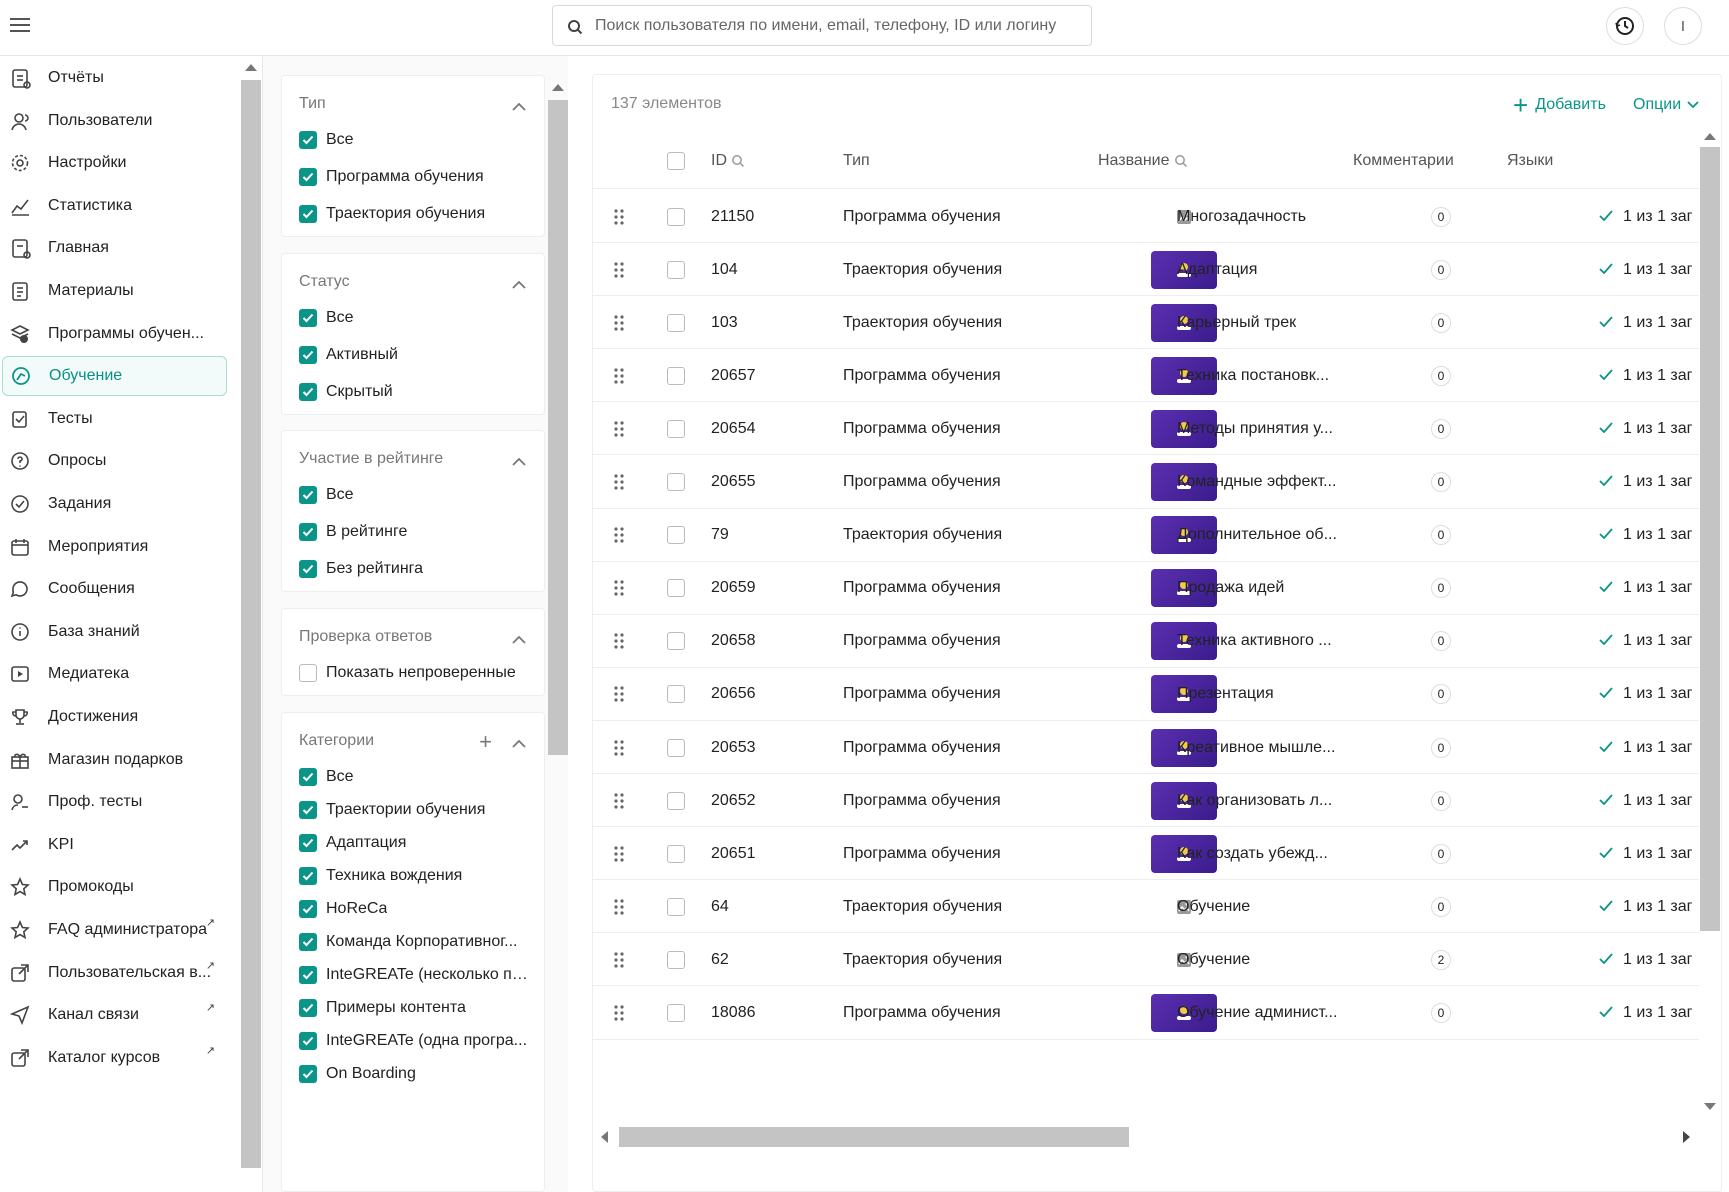 The image size is (1729, 1192). What do you see at coordinates (1666, 105) in the screenshot?
I see `options-button: Опции` at bounding box center [1666, 105].